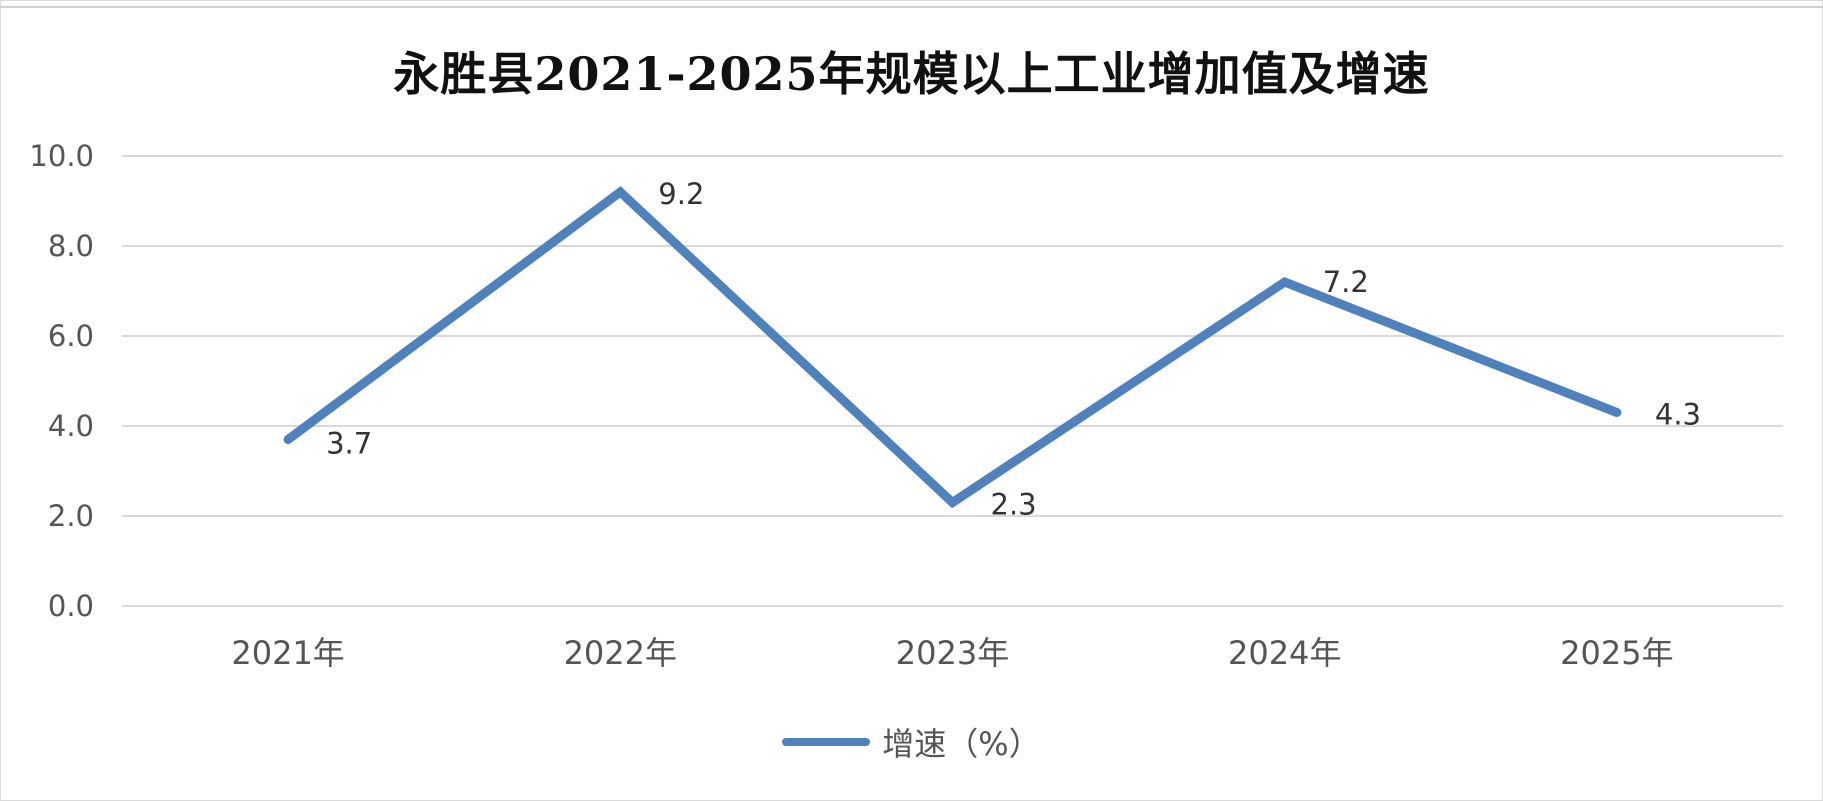  What do you see at coordinates (1284, 653) in the screenshot?
I see `x-tick-label: 2024年` at bounding box center [1284, 653].